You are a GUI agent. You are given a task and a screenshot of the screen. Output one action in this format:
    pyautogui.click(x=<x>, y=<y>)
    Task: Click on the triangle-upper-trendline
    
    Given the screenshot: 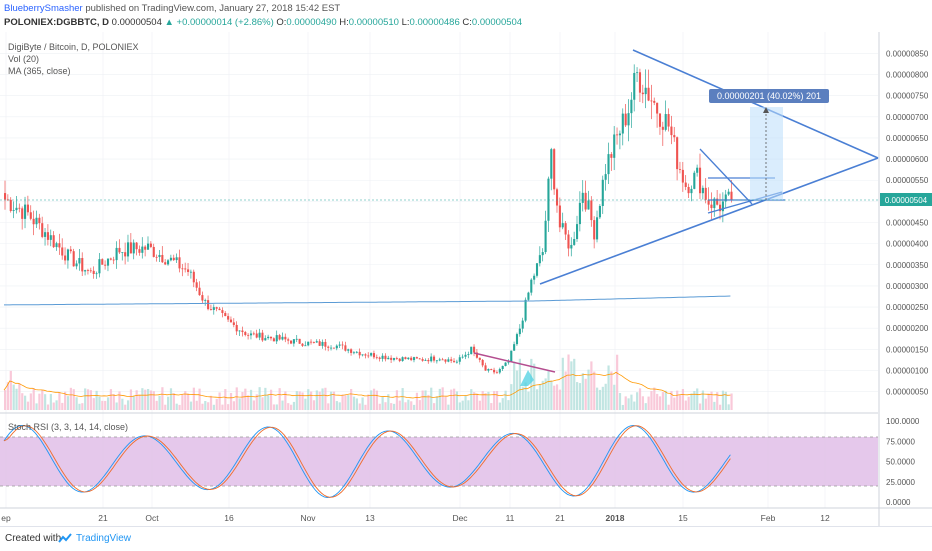 What is the action you would take?
    pyautogui.click(x=755, y=104)
    